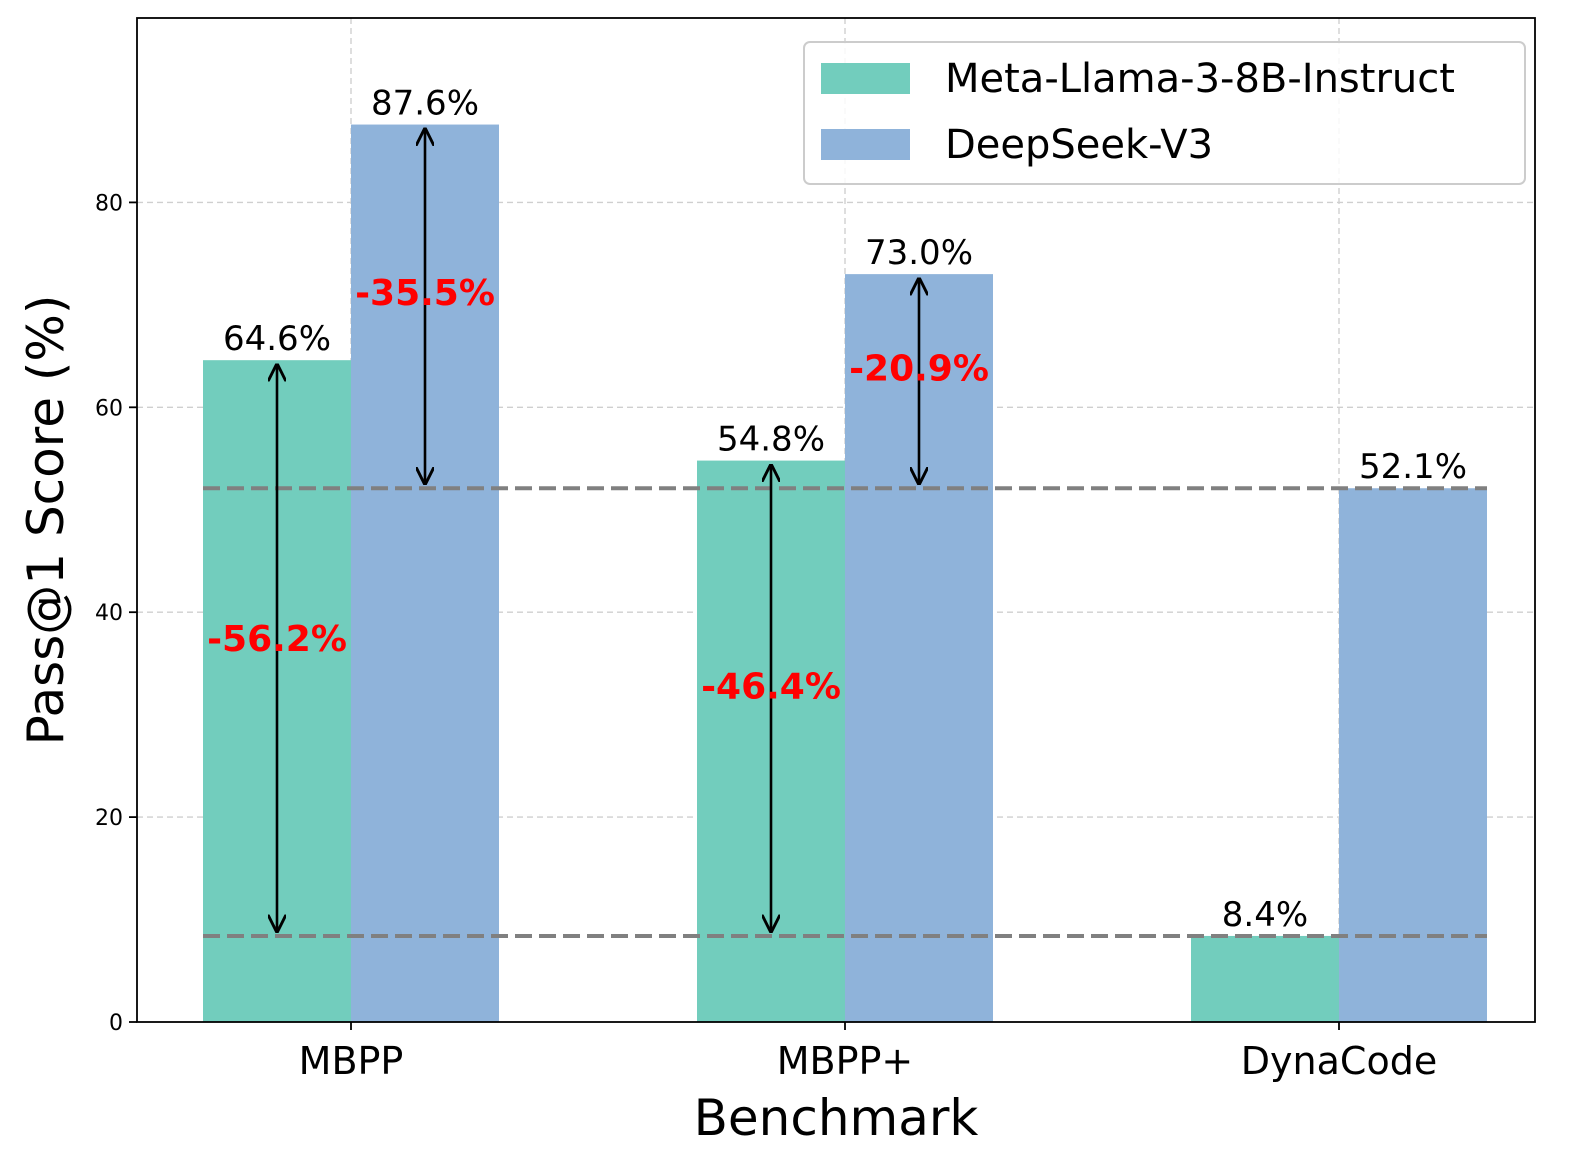 Image resolution: width=1577 pixels, height=1175 pixels. What do you see at coordinates (1265, 915) in the screenshot?
I see `bar-value-label: 8.4%` at bounding box center [1265, 915].